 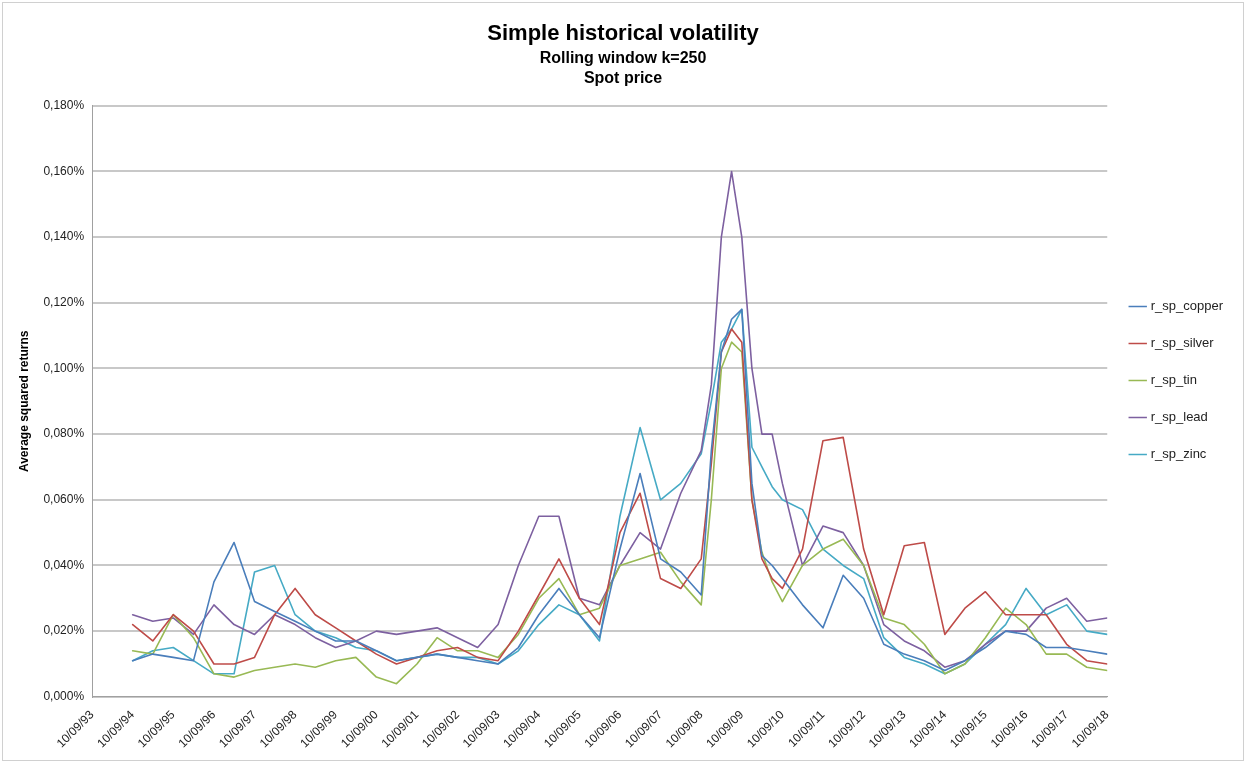 I want to click on chart-title: Simple historical volatility, so click(x=623, y=33).